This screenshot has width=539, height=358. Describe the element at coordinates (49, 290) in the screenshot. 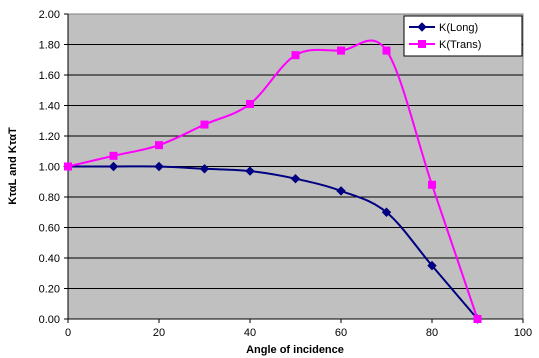

I see `y-tick-label: 0.20` at that location.